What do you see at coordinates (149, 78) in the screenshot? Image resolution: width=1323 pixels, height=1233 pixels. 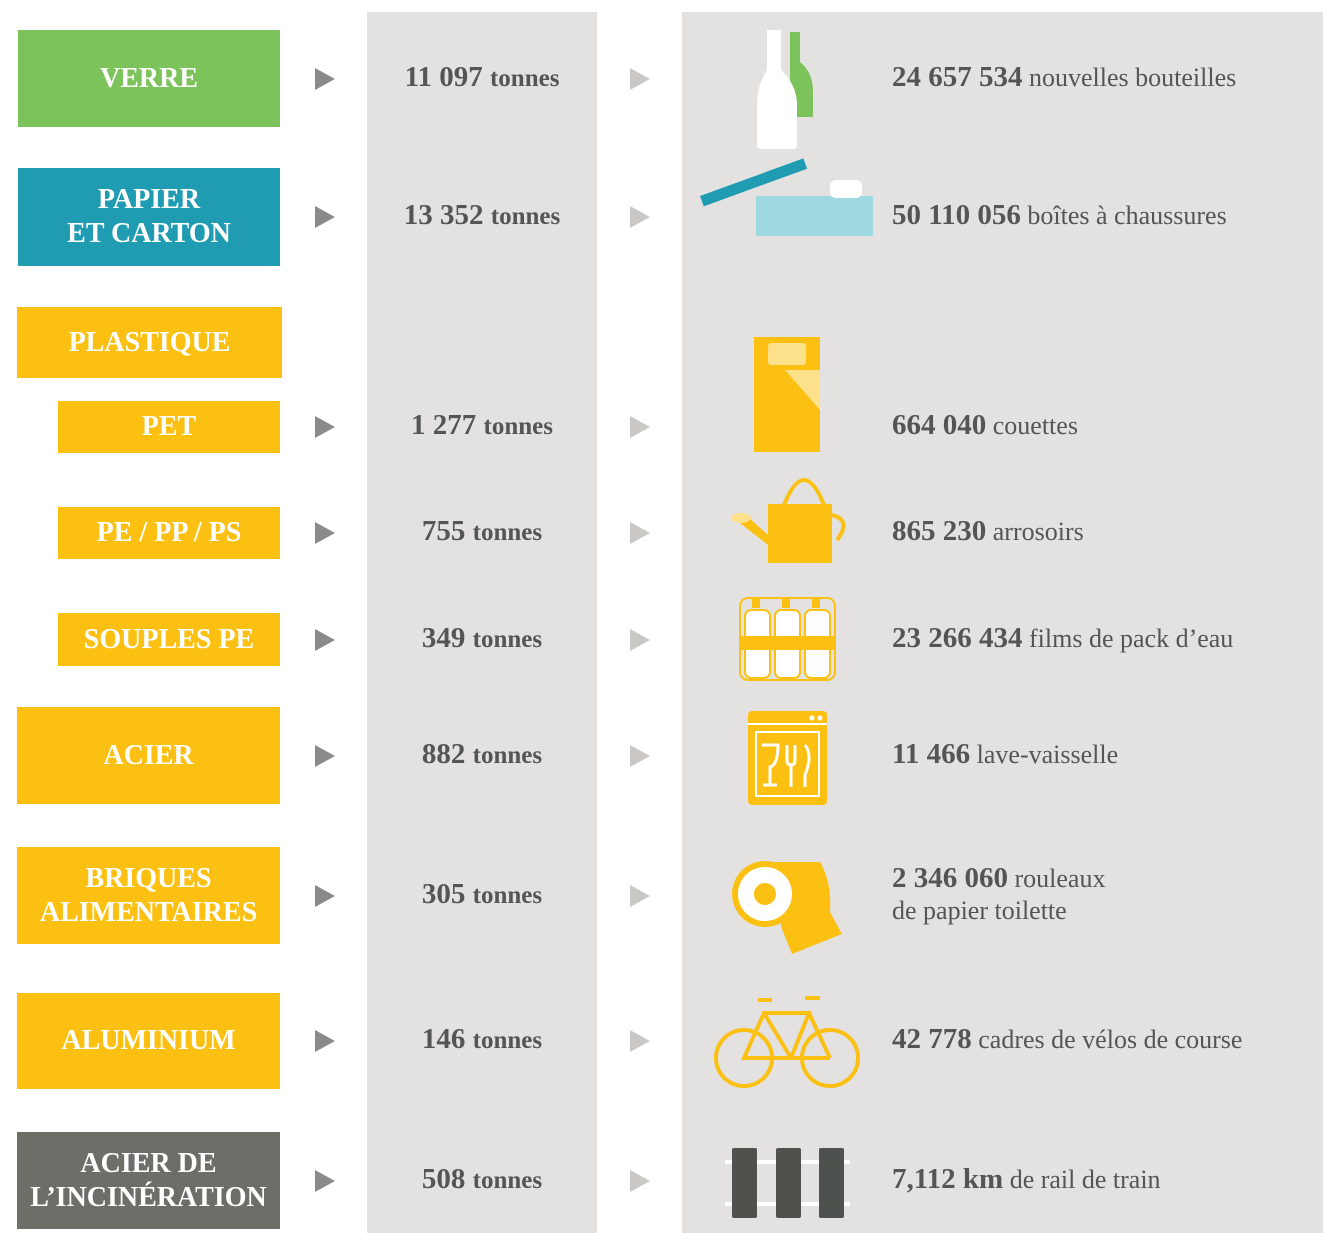 I see `category-box: VERRE` at bounding box center [149, 78].